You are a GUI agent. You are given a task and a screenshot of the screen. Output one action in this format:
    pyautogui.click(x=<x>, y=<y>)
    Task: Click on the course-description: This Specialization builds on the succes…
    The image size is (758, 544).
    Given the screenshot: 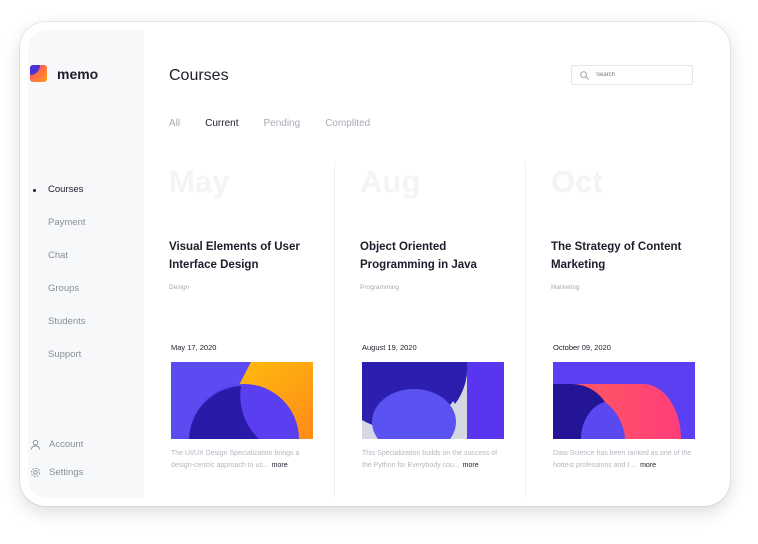 What is the action you would take?
    pyautogui.click(x=430, y=459)
    